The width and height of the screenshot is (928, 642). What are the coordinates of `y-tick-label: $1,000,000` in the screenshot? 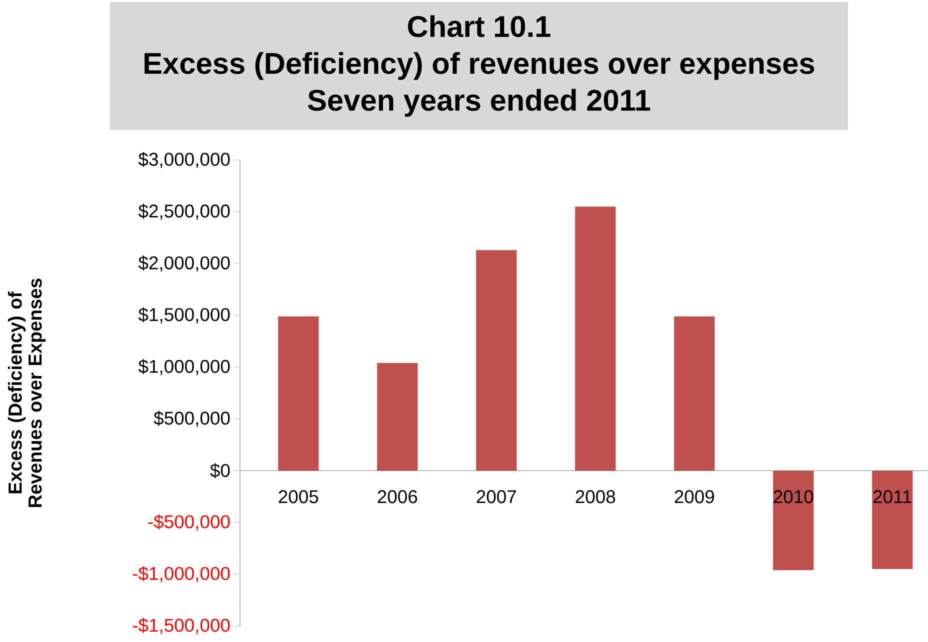 It's located at (184, 367).